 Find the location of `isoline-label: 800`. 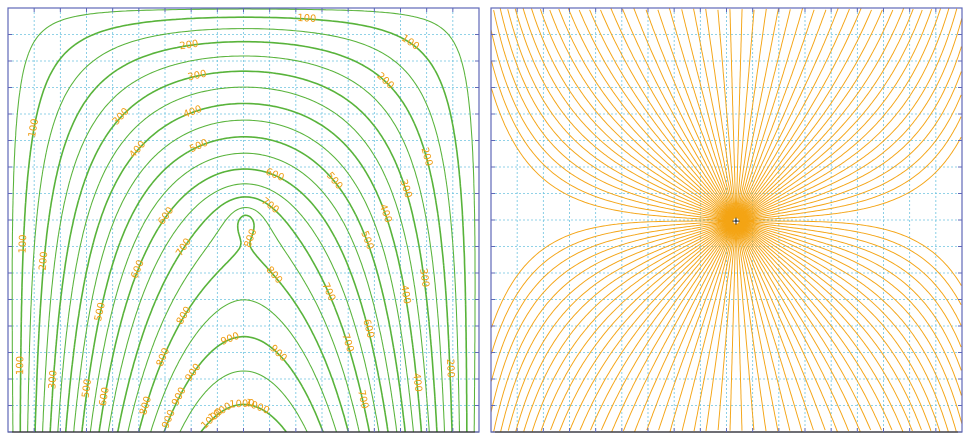

isoline-label: 800 is located at coordinates (164, 357).